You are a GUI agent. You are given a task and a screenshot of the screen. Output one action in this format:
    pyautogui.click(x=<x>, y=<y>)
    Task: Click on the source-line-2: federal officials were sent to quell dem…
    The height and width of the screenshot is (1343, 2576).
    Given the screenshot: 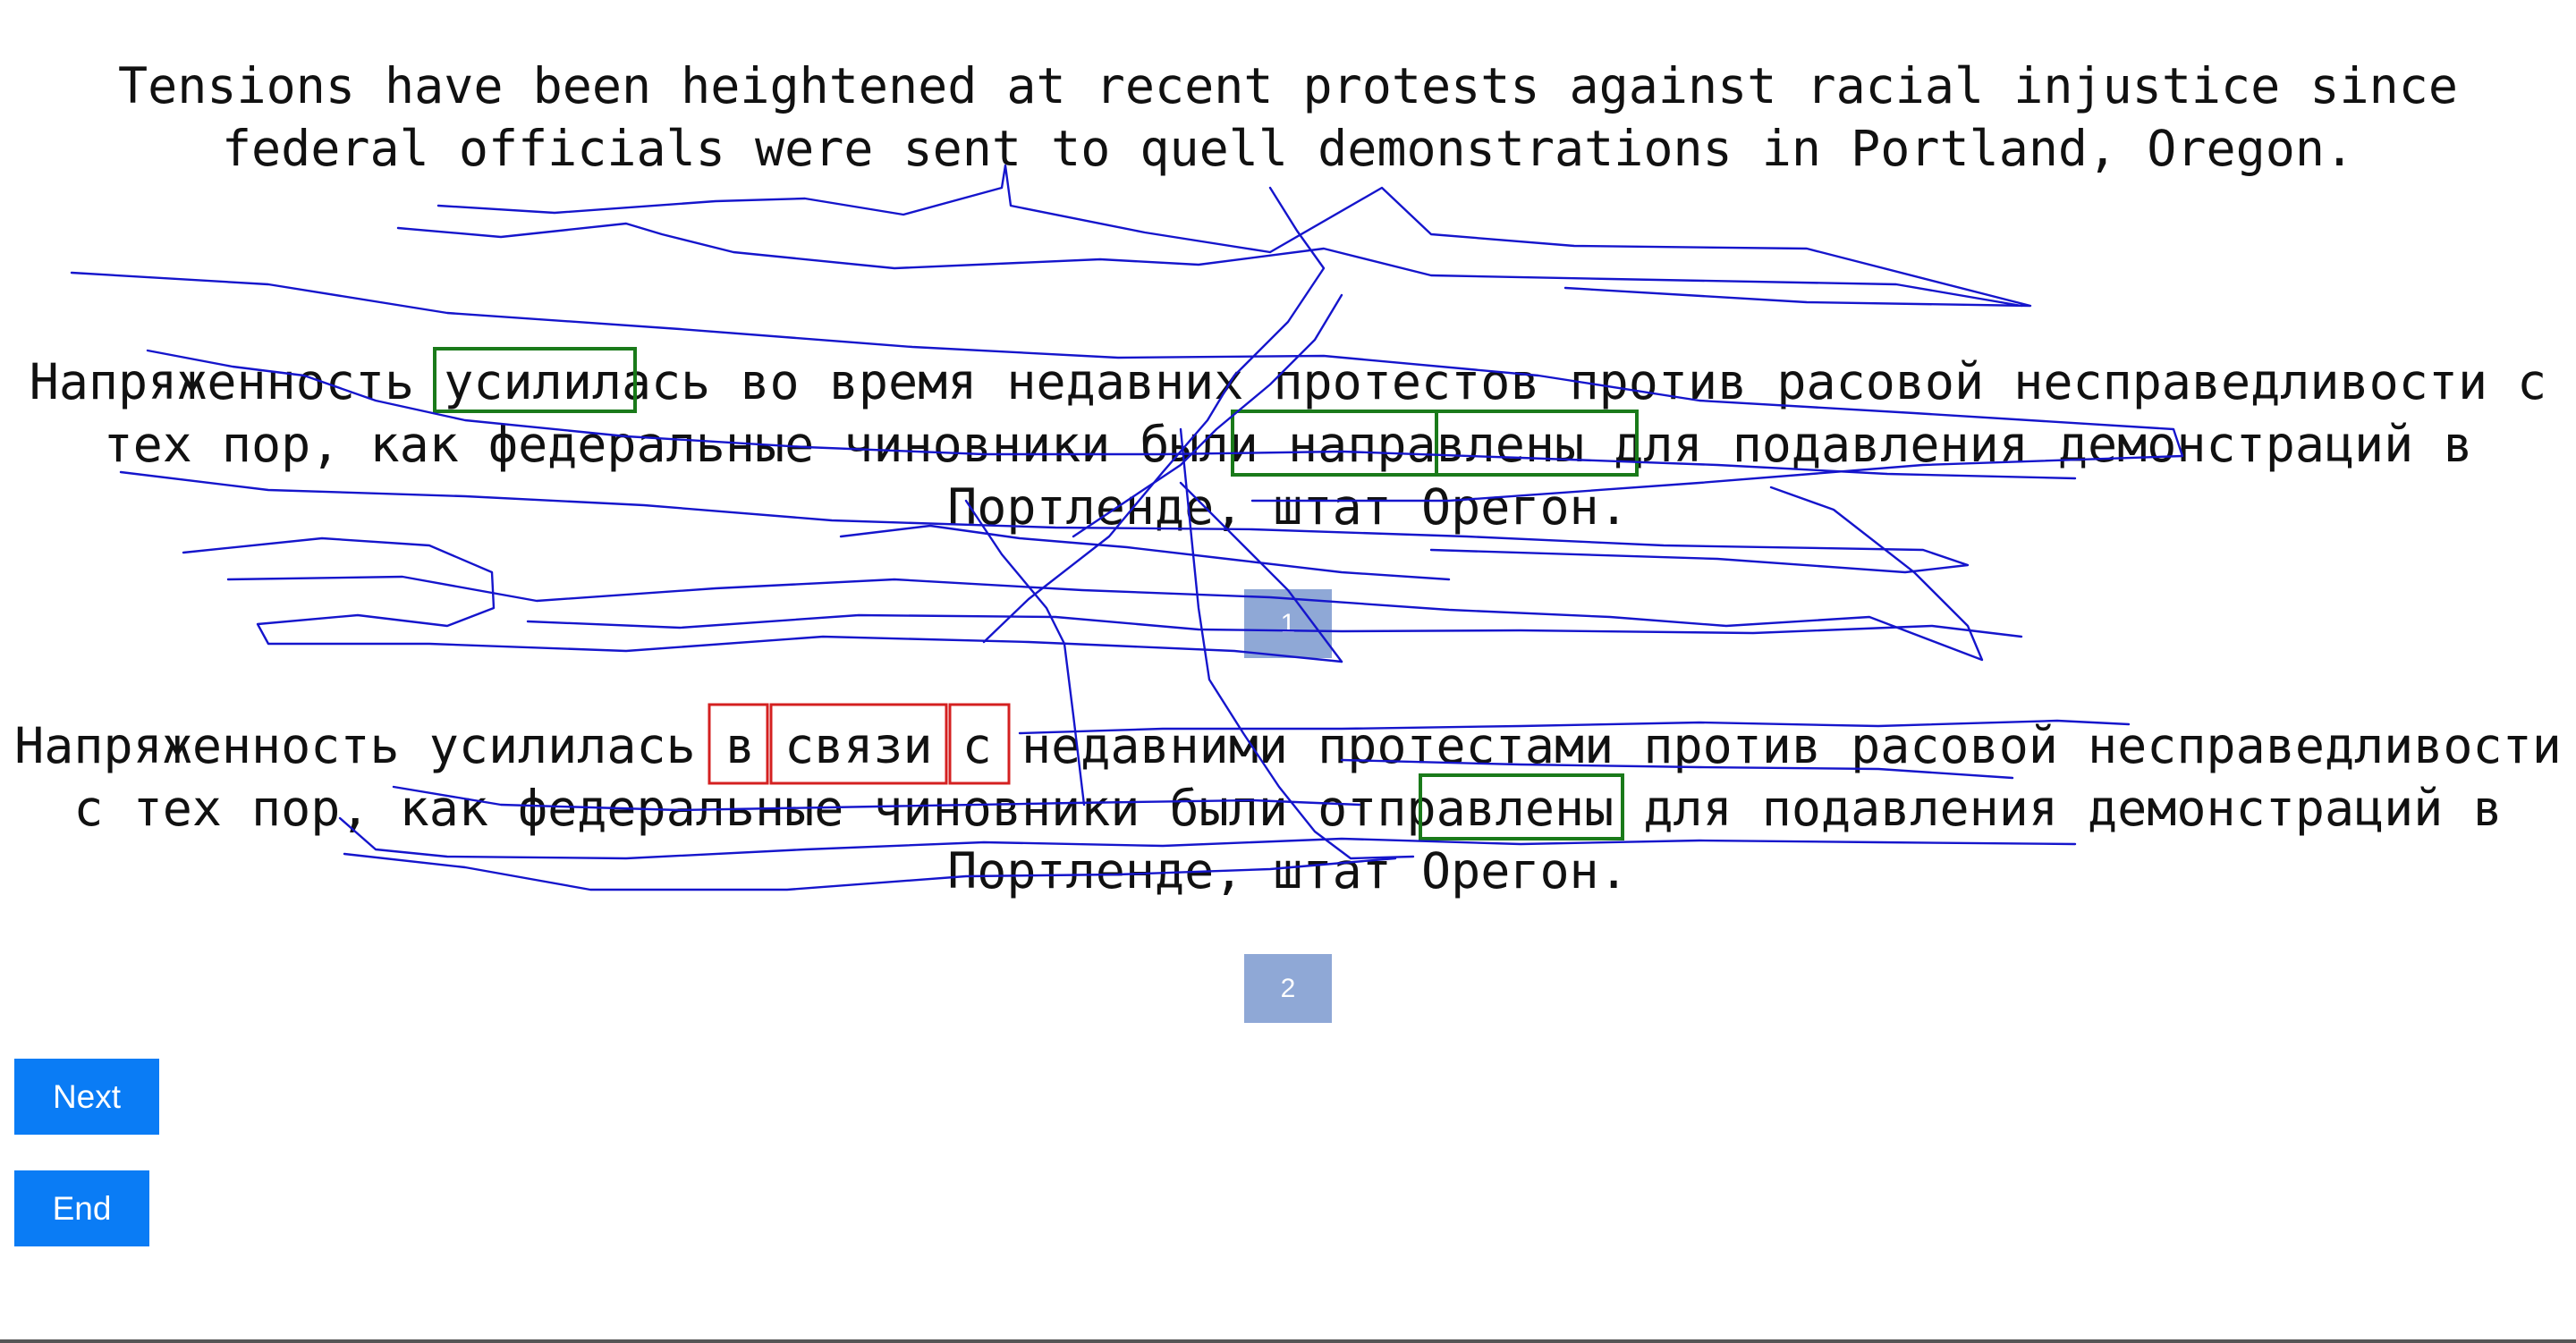 What is the action you would take?
    pyautogui.click(x=1288, y=148)
    